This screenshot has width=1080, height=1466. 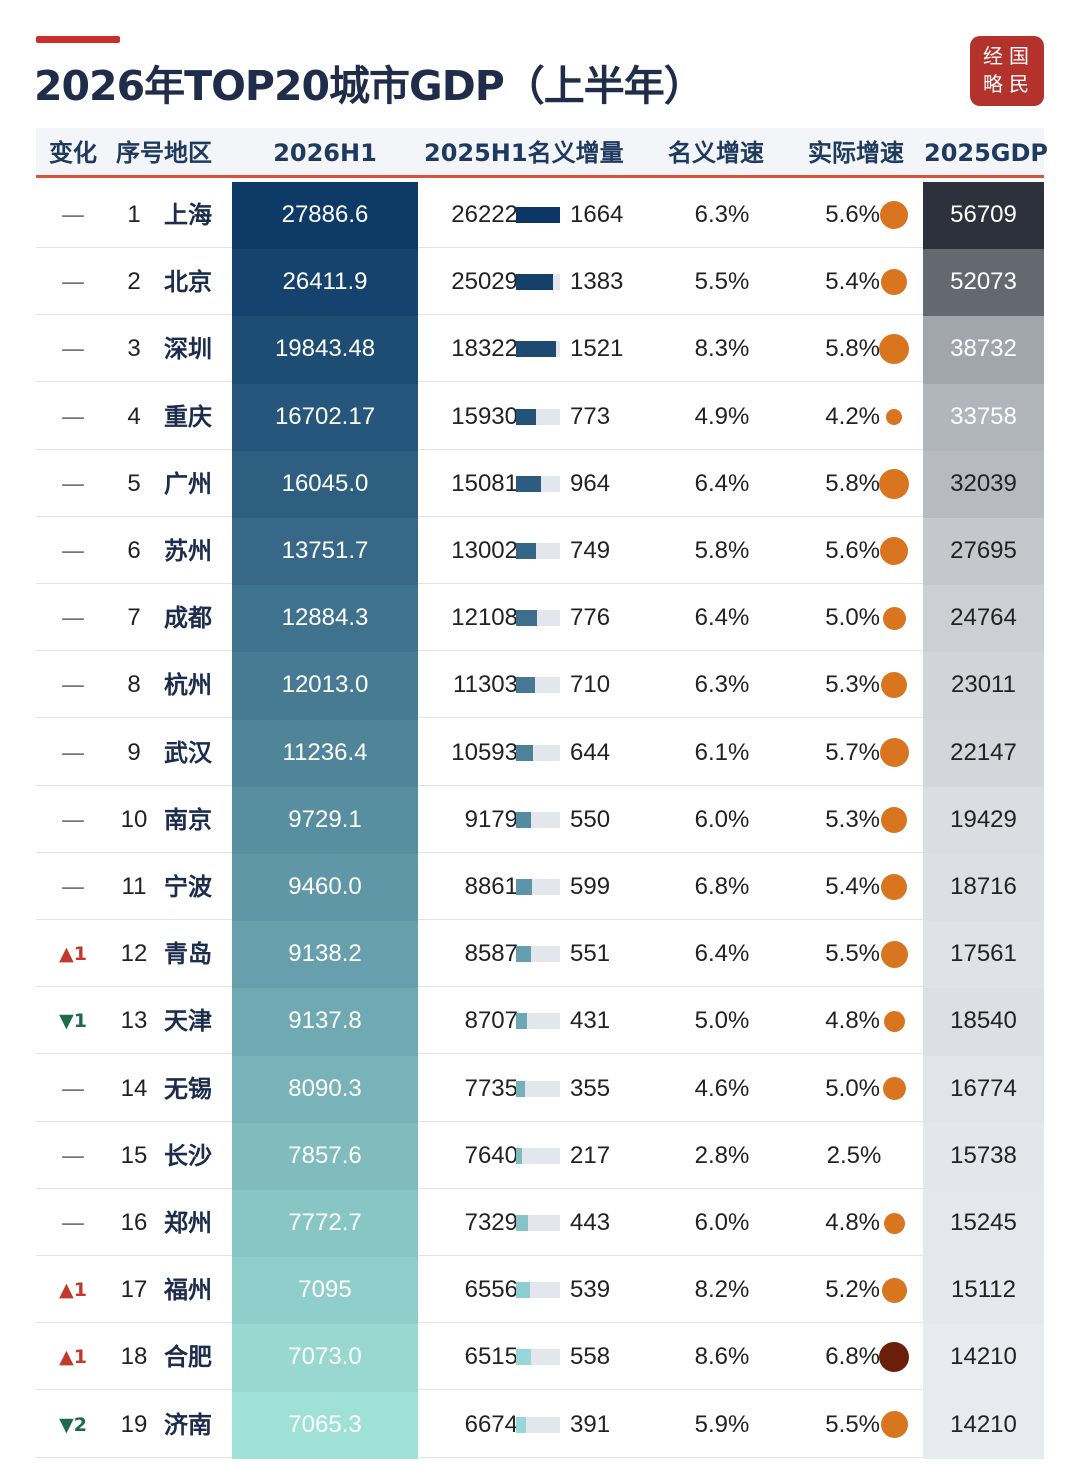 I want to click on gdp-2025h1-value: 25029, so click(x=484, y=282).